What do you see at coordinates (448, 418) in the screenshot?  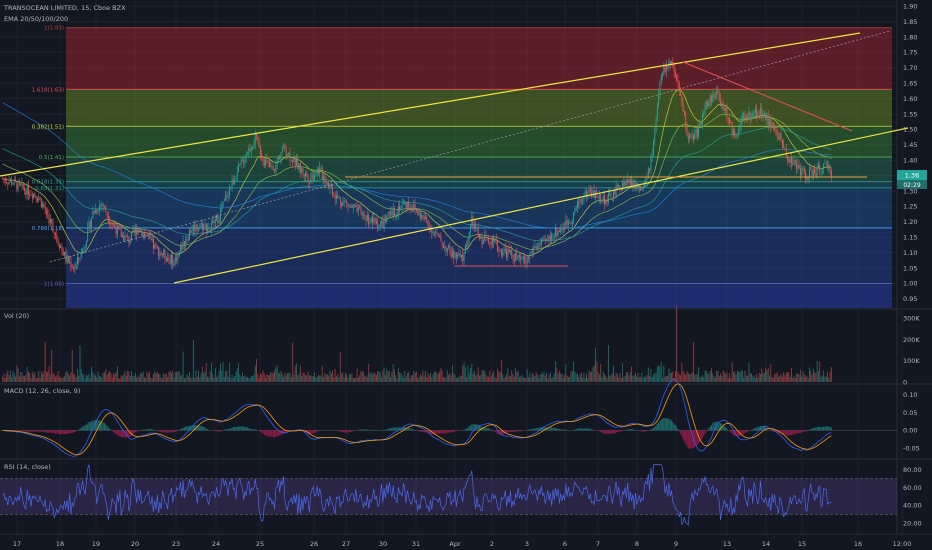 I see `macd-pane` at bounding box center [448, 418].